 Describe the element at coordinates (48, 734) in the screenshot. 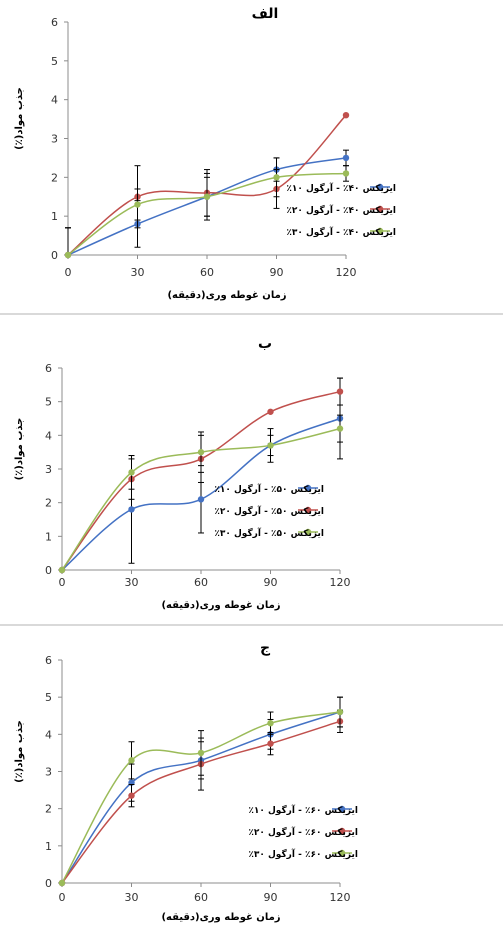

I see `chart3-y-tick-label: 4` at that location.